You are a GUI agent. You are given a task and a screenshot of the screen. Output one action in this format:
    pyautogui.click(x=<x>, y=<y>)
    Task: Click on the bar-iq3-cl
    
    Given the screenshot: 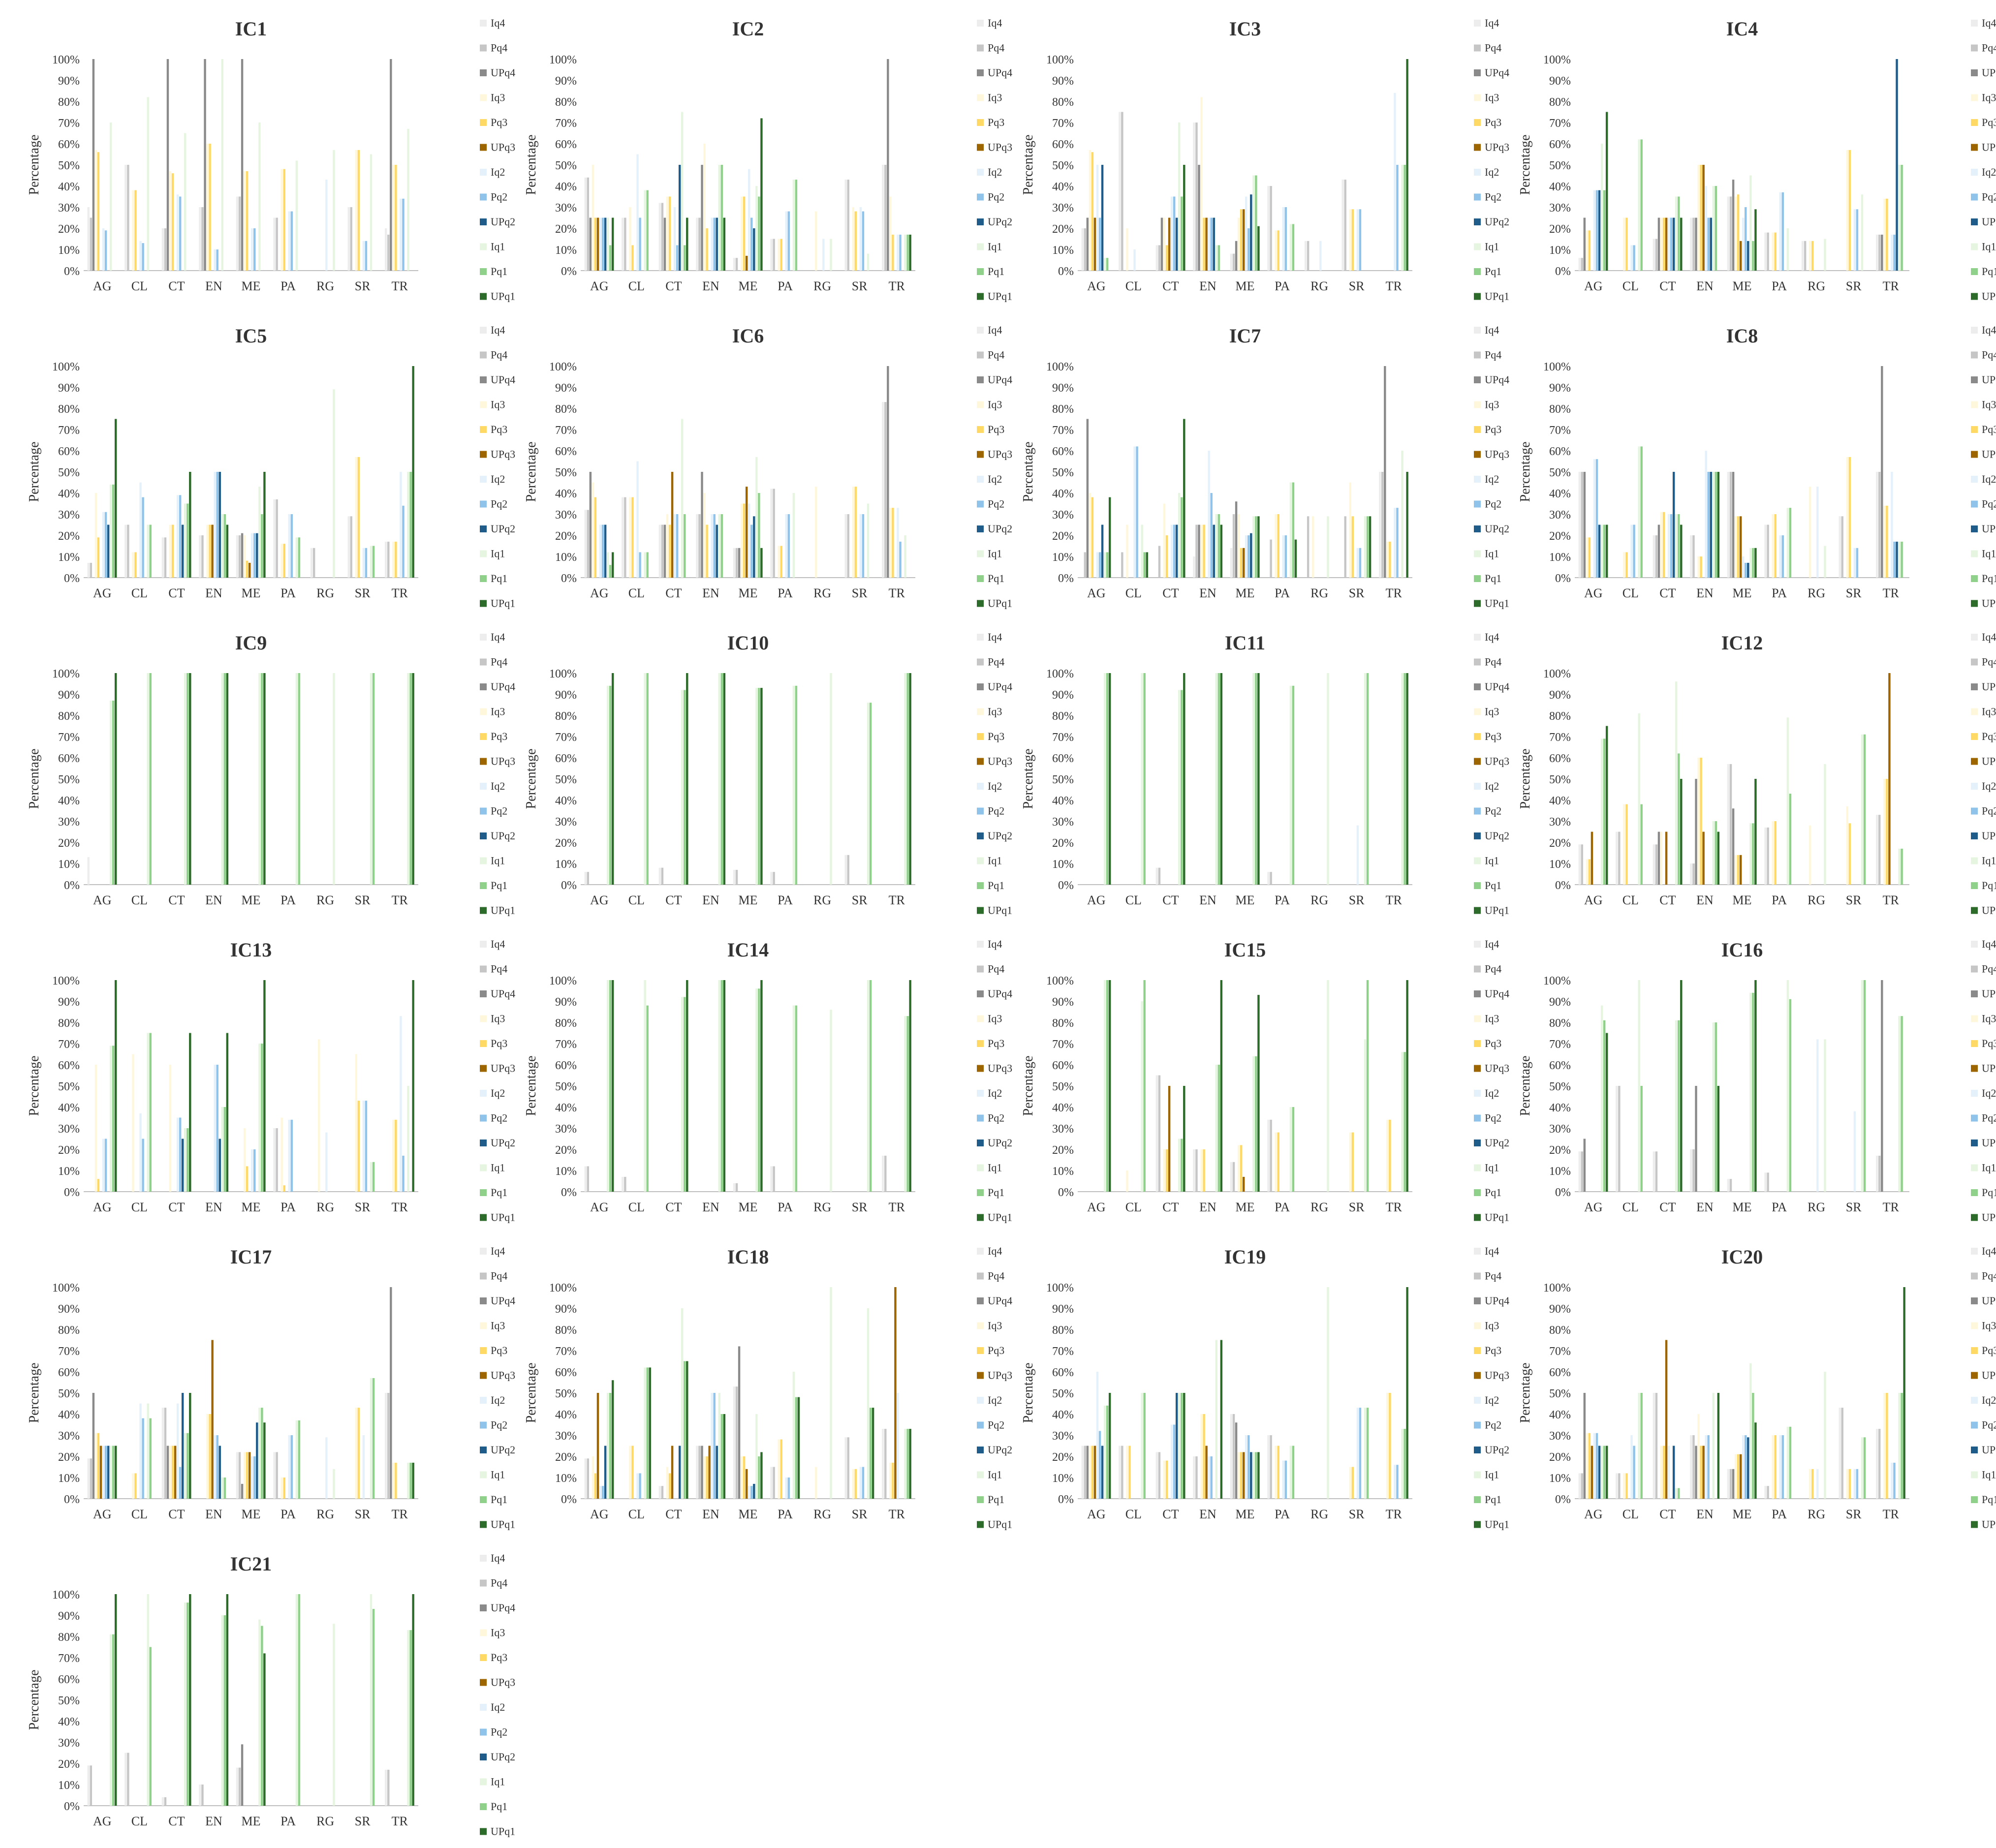 What is the action you would take?
    pyautogui.click(x=1624, y=565)
    